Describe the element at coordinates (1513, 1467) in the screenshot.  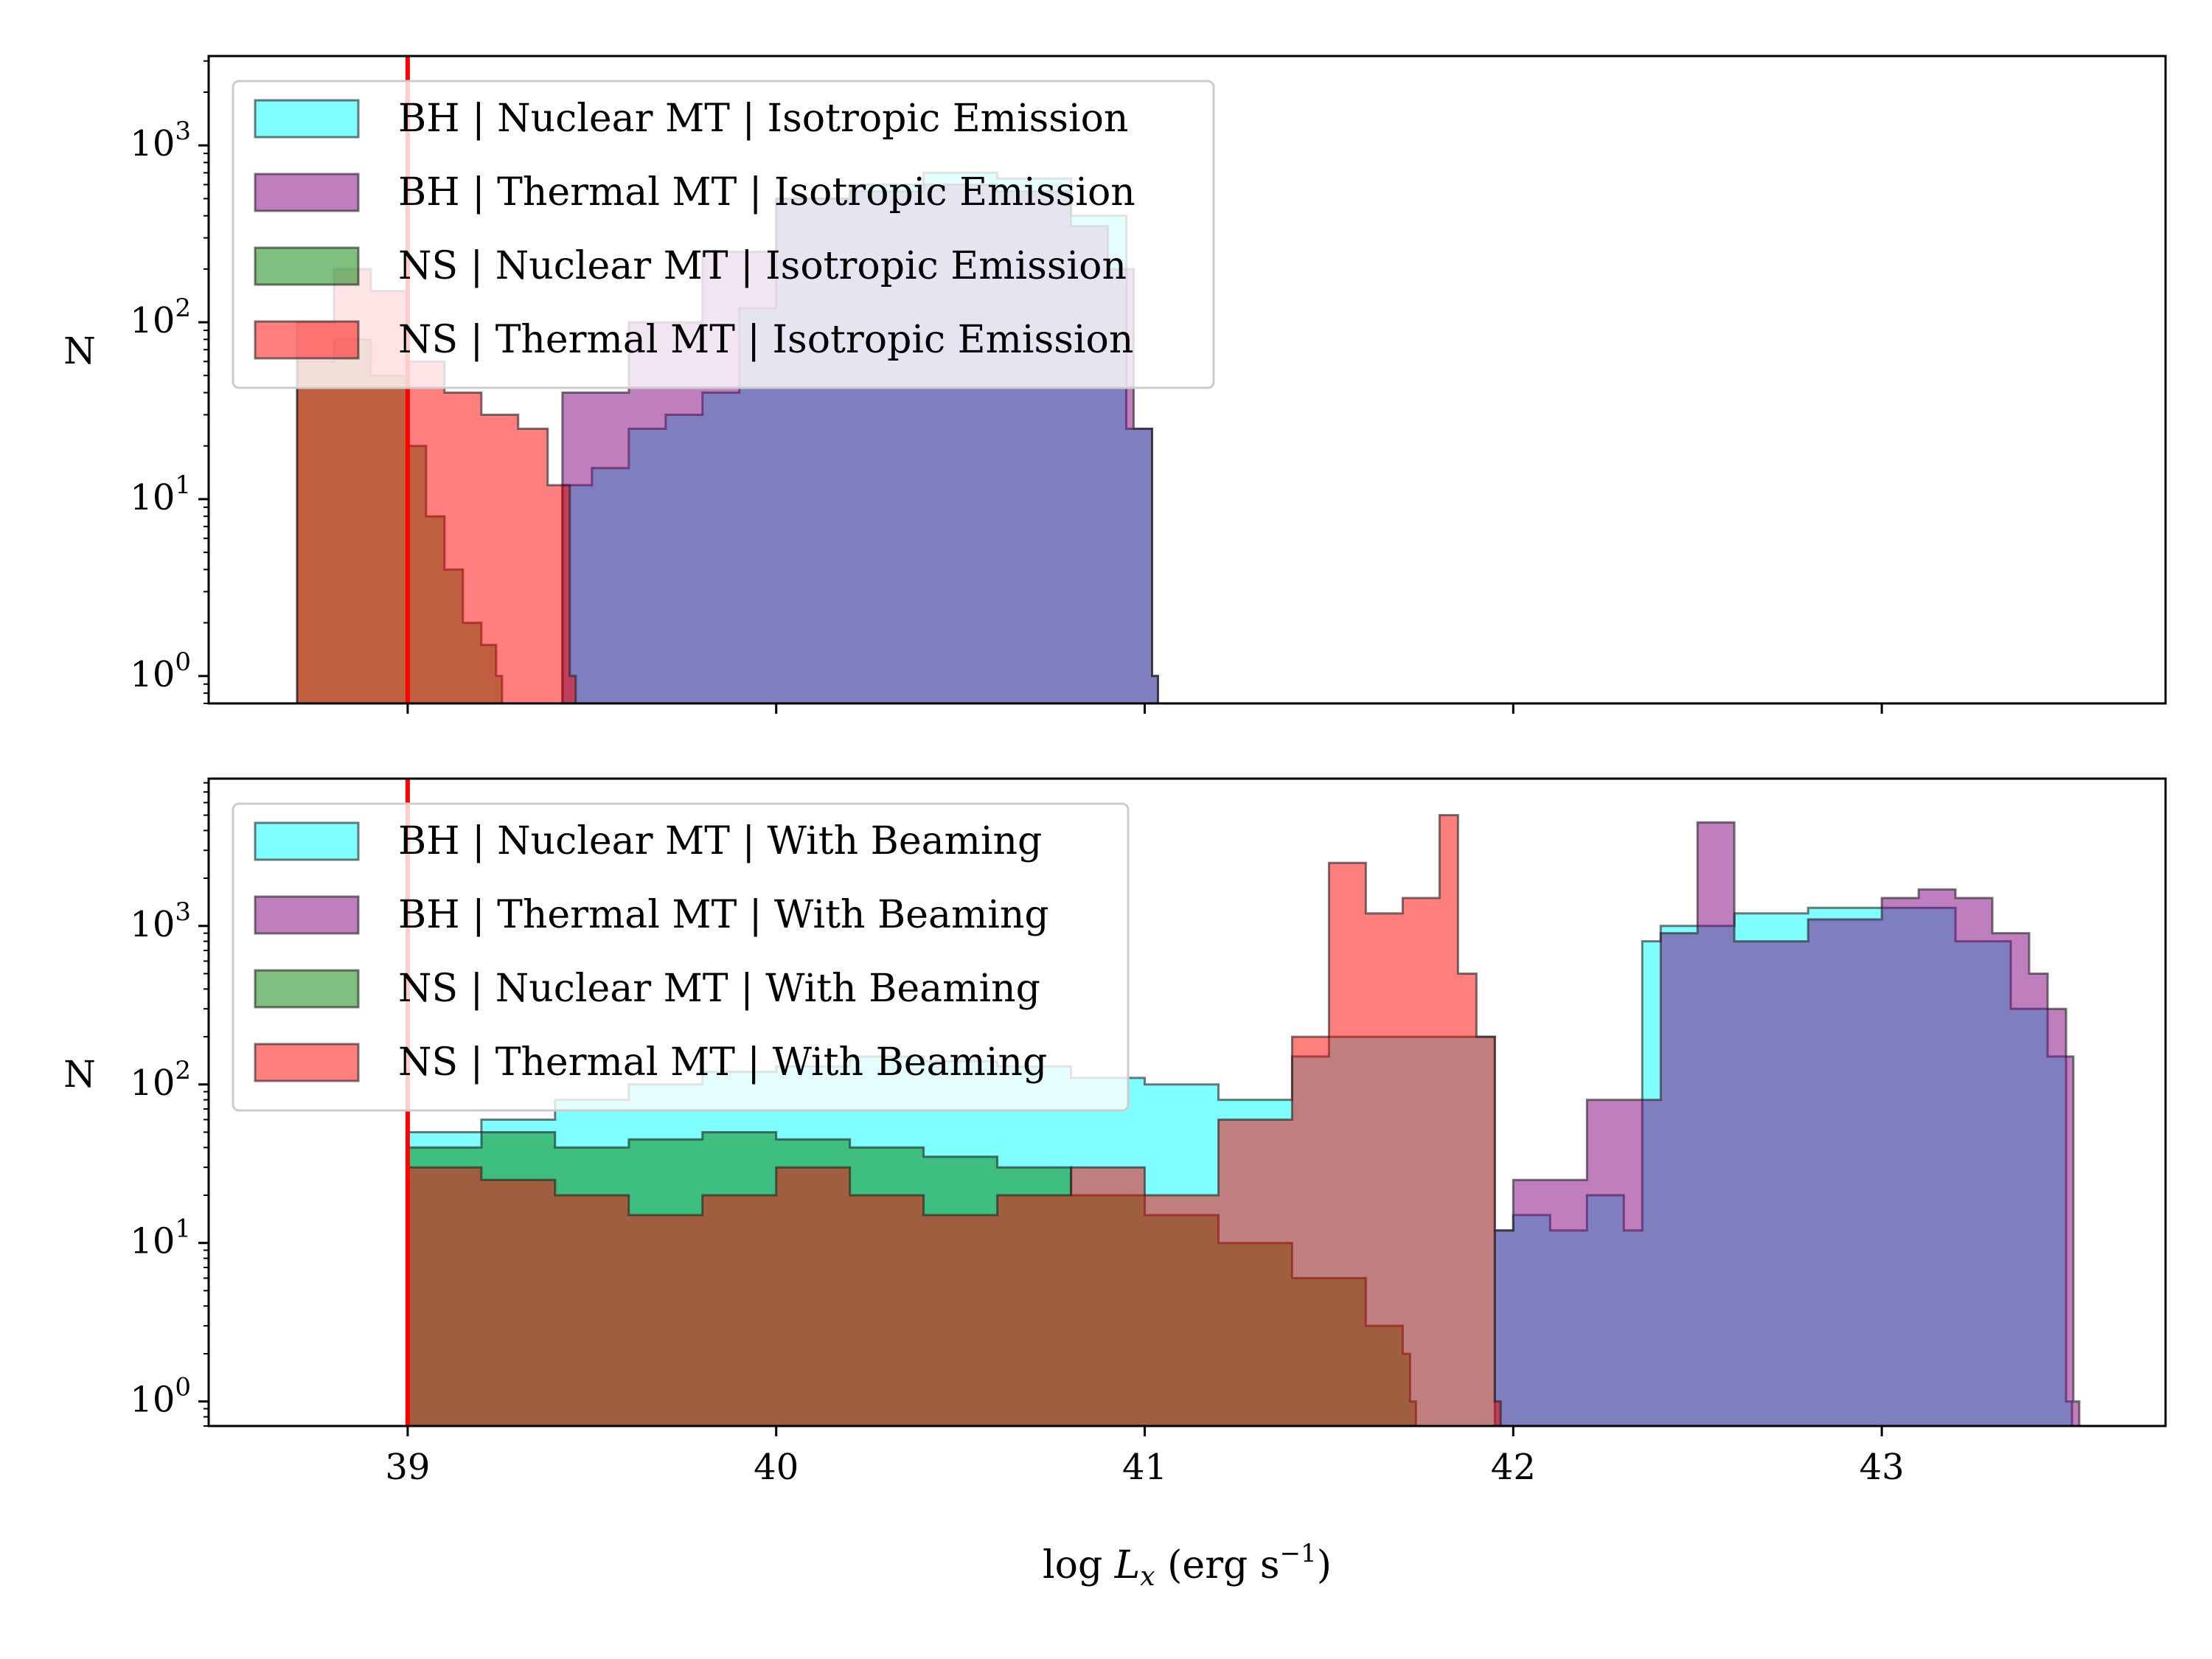
I see `bottom-x-tick-label: 42` at that location.